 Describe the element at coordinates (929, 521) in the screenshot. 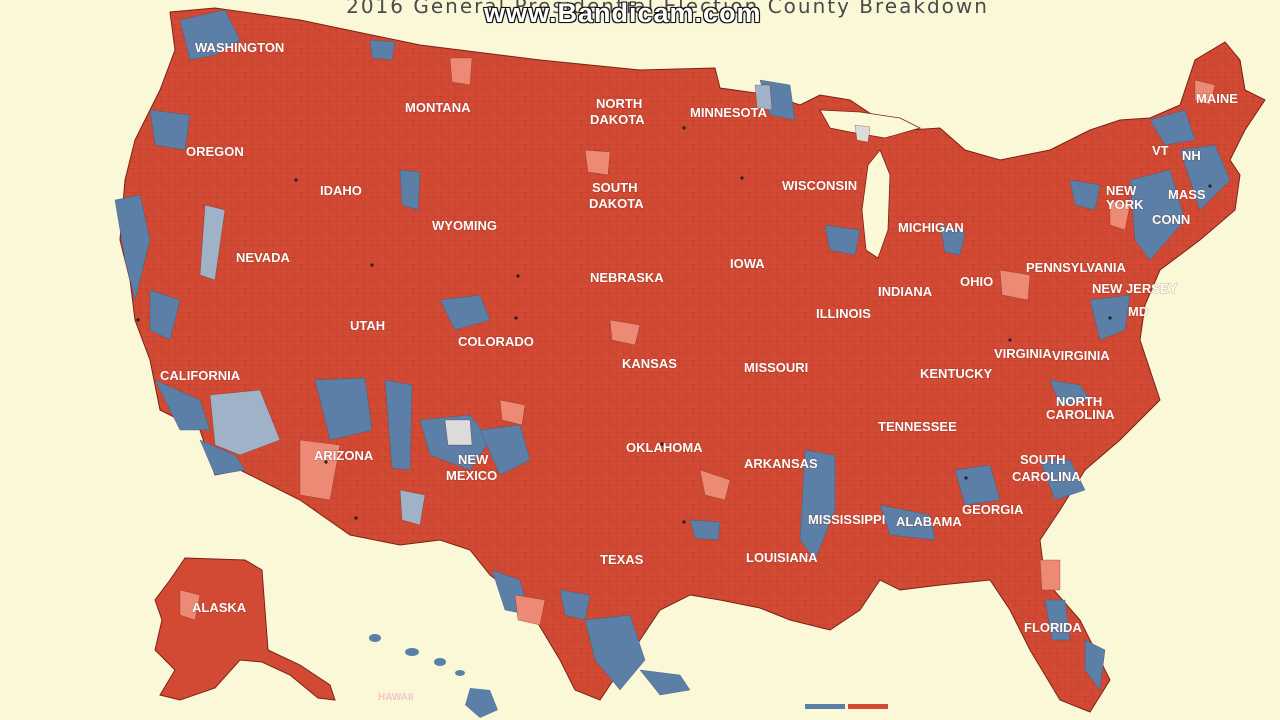

I see `state-label: ALABAMA` at that location.